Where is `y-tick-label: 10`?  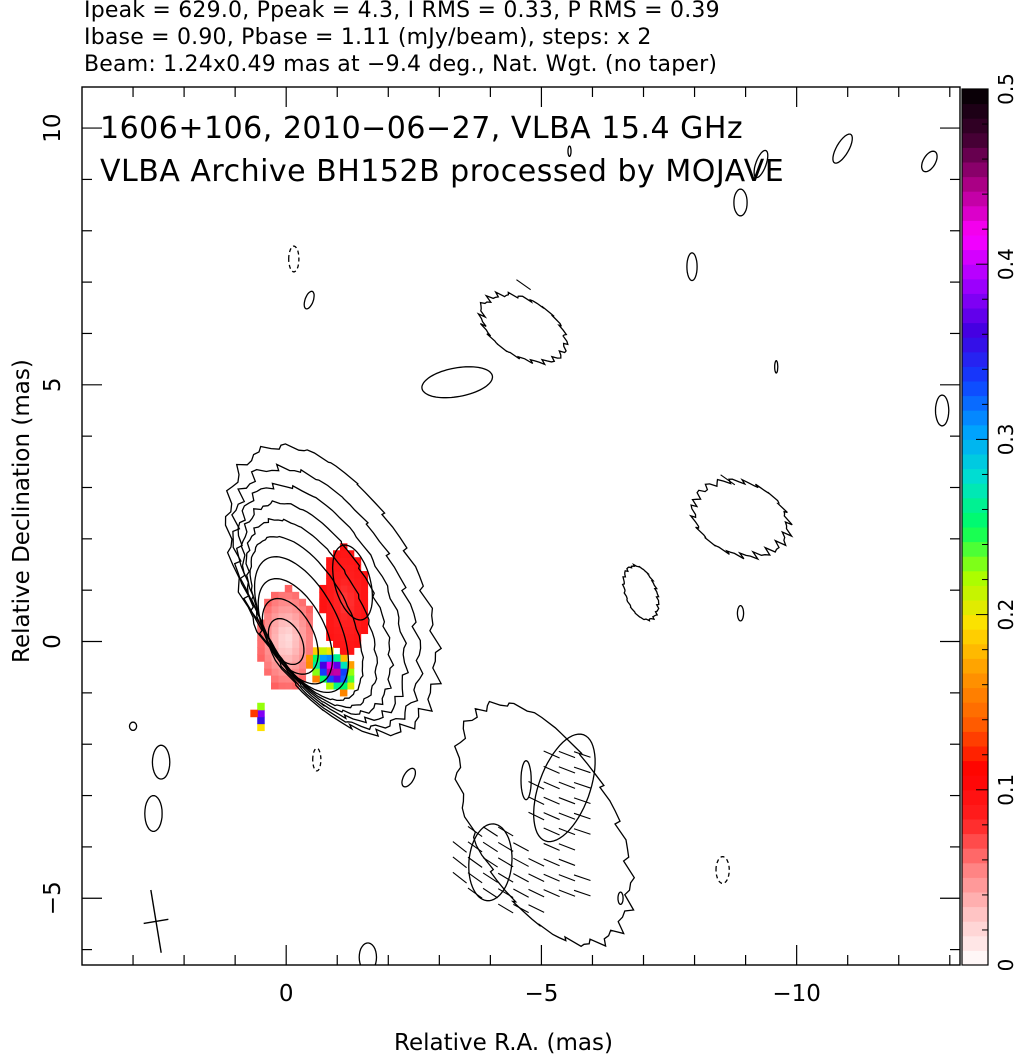 y-tick-label: 10 is located at coordinates (53, 127).